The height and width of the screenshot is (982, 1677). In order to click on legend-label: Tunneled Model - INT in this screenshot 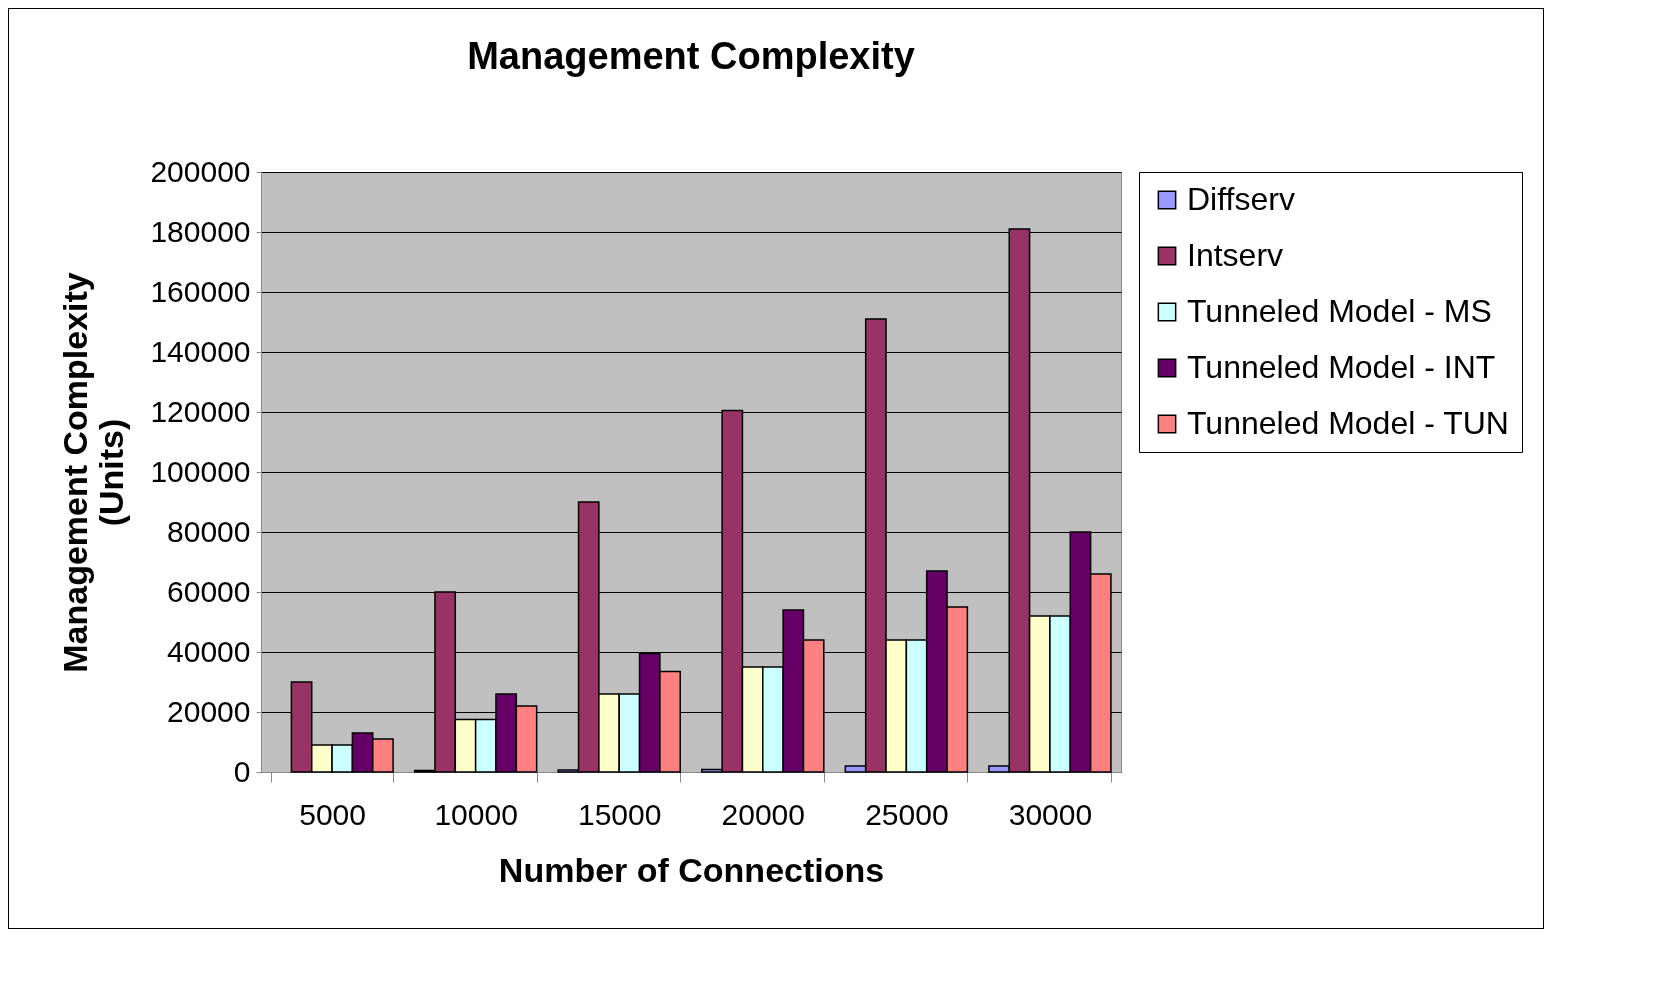, I will do `click(1341, 367)`.